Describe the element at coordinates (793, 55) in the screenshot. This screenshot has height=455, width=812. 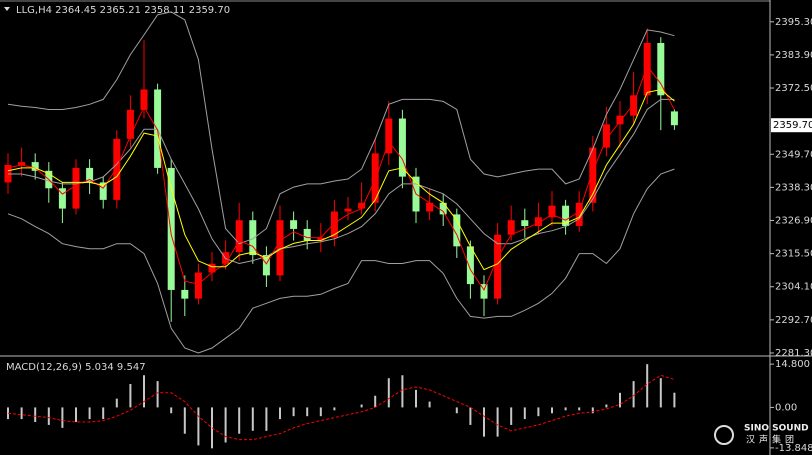
I see `y-tick-label: 2383.90` at that location.